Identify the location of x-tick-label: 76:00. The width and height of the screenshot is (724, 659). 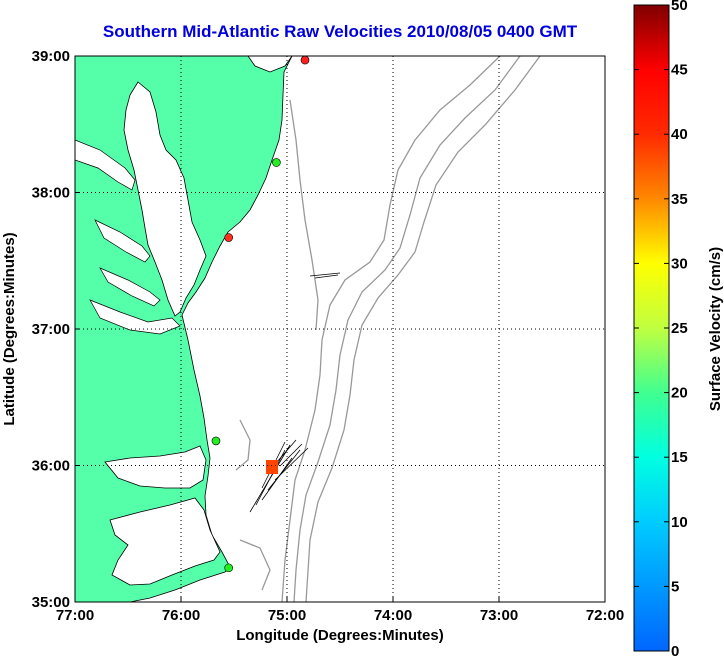
(181, 615).